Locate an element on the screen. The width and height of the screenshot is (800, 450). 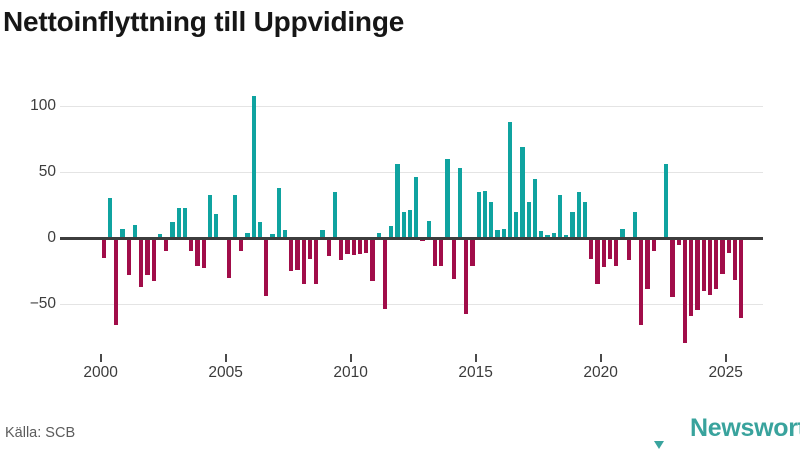
y-axis-tick-label: 100 is located at coordinates (43, 106).